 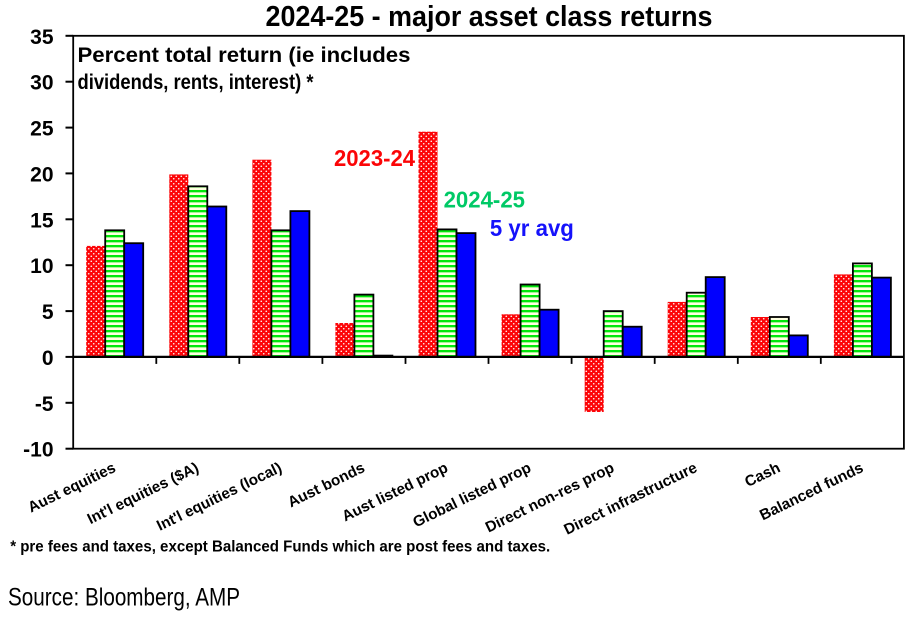 I want to click on svg-text: 5 yr avg, so click(x=532, y=228).